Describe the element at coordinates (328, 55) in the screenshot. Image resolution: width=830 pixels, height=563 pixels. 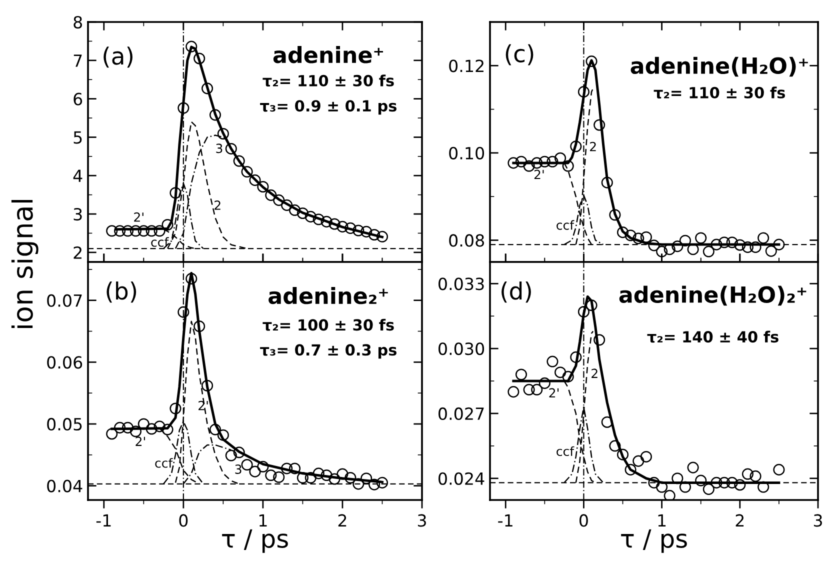
I see `text: adenine⁺` at that location.